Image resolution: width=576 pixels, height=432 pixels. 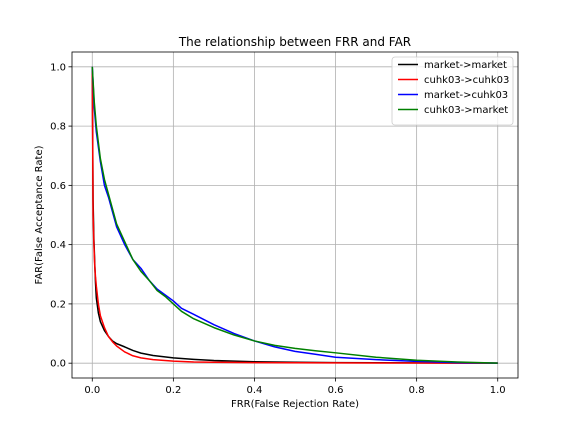 I want to click on y-axis-label: FAR(False Acceptance Rate), so click(x=39, y=214).